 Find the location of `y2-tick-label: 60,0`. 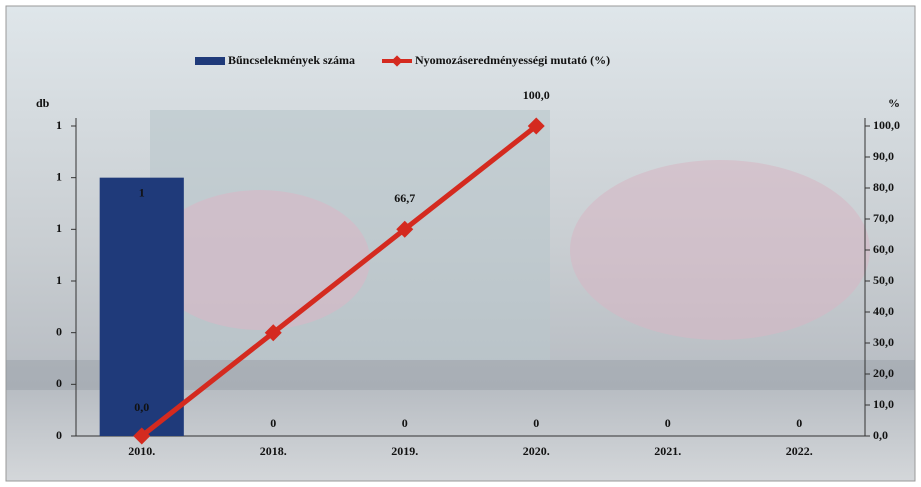

y2-tick-label: 60,0 is located at coordinates (883, 249).